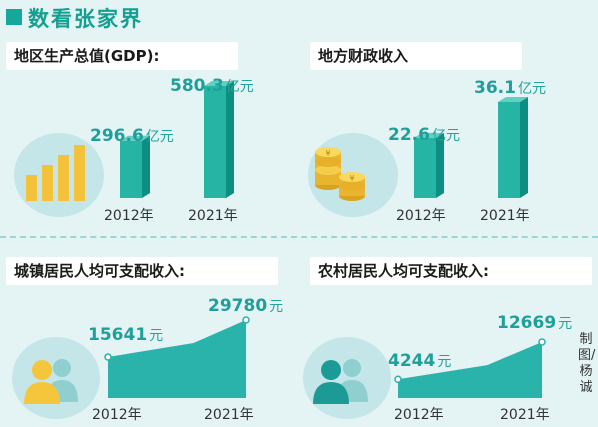  Describe the element at coordinates (587, 363) in the screenshot. I see `credit-text: 制图/杨诚` at that location.